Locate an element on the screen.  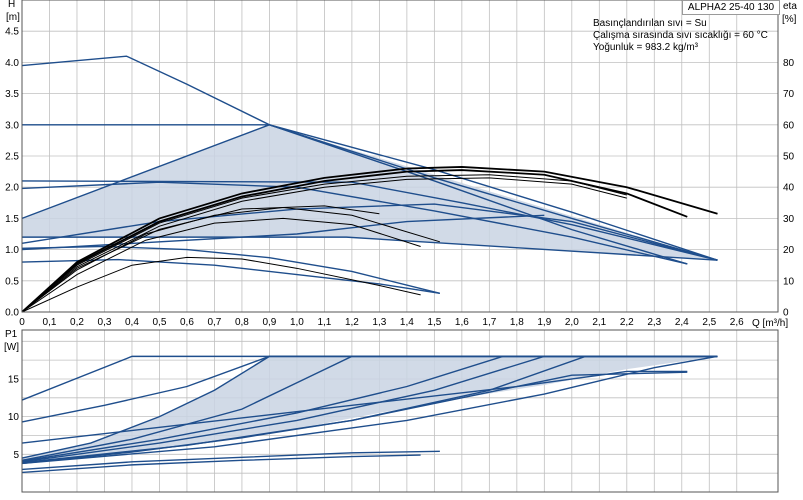
eta-tick-label: 50 is located at coordinates (789, 157).